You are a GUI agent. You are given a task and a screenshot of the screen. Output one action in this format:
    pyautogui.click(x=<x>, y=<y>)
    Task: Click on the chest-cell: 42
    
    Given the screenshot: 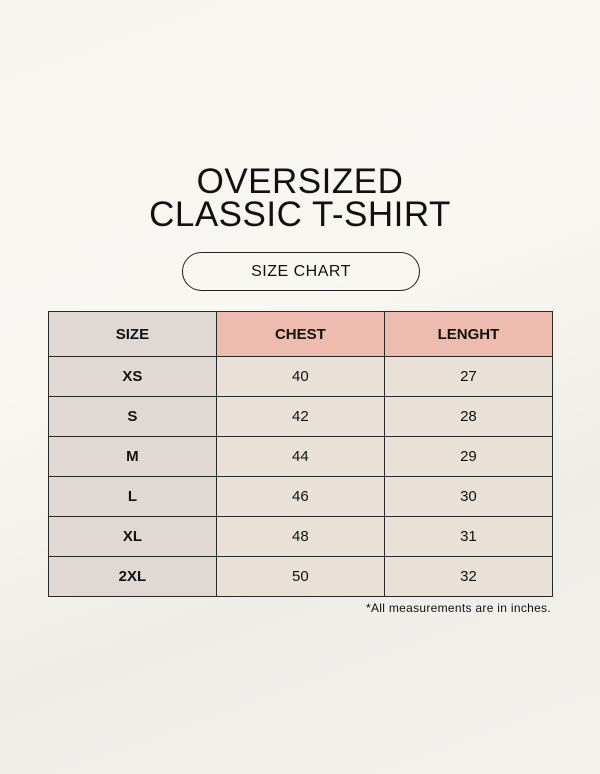 What is the action you would take?
    pyautogui.click(x=300, y=416)
    